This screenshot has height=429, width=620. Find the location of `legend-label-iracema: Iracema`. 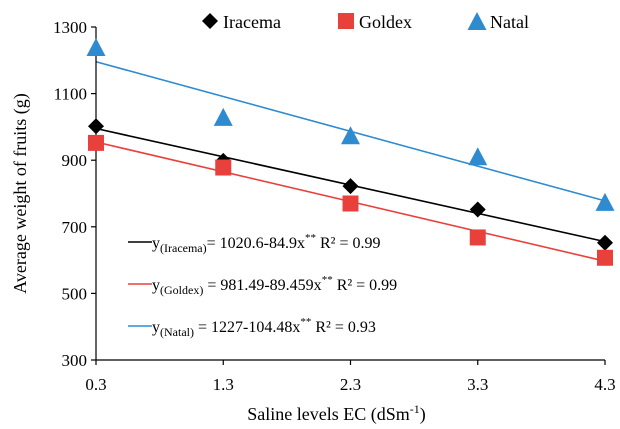

legend-label-iracema: Iracema is located at coordinates (252, 22).